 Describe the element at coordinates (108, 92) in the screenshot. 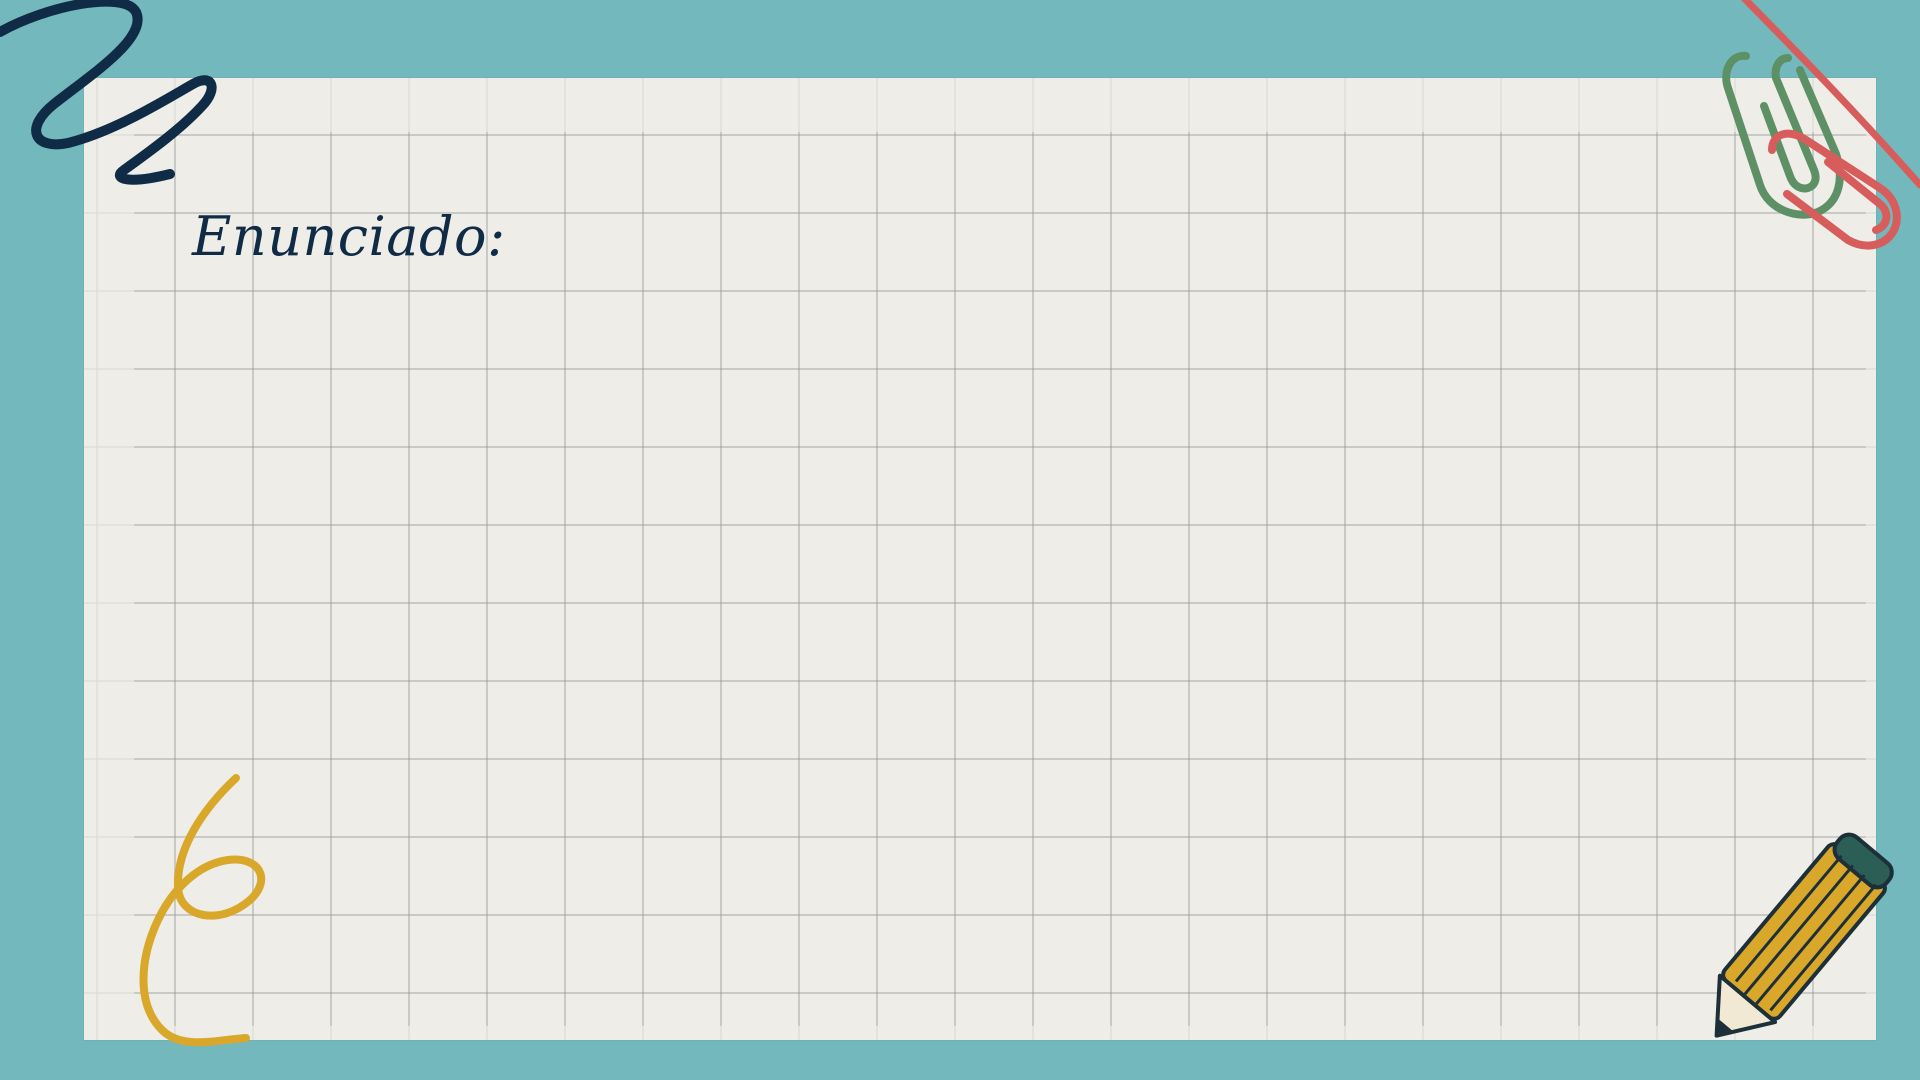

I see `scribble-icon` at that location.